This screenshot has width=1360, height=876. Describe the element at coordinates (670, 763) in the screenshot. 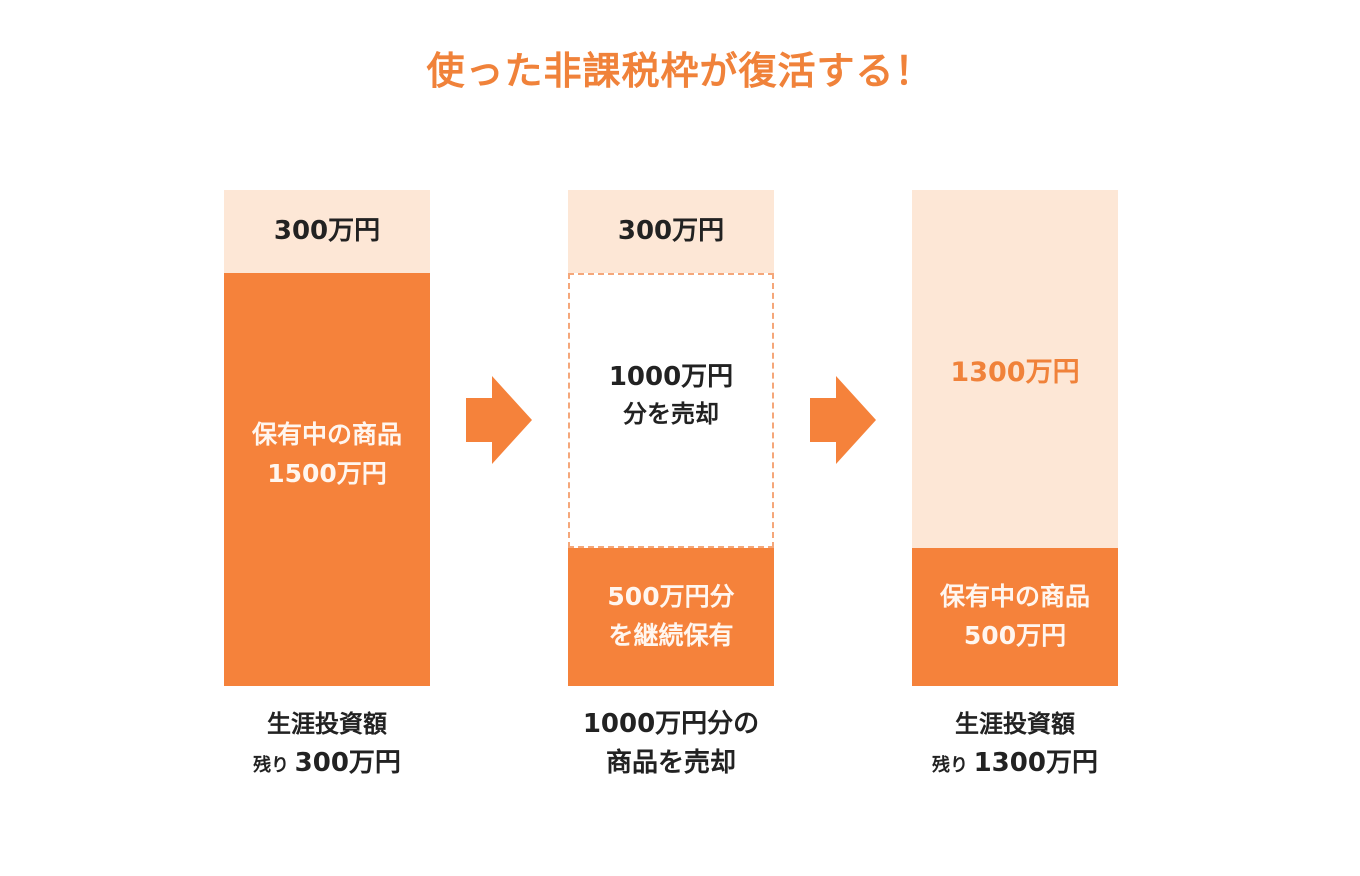

I see `caption-line2: 商品を売却` at that location.